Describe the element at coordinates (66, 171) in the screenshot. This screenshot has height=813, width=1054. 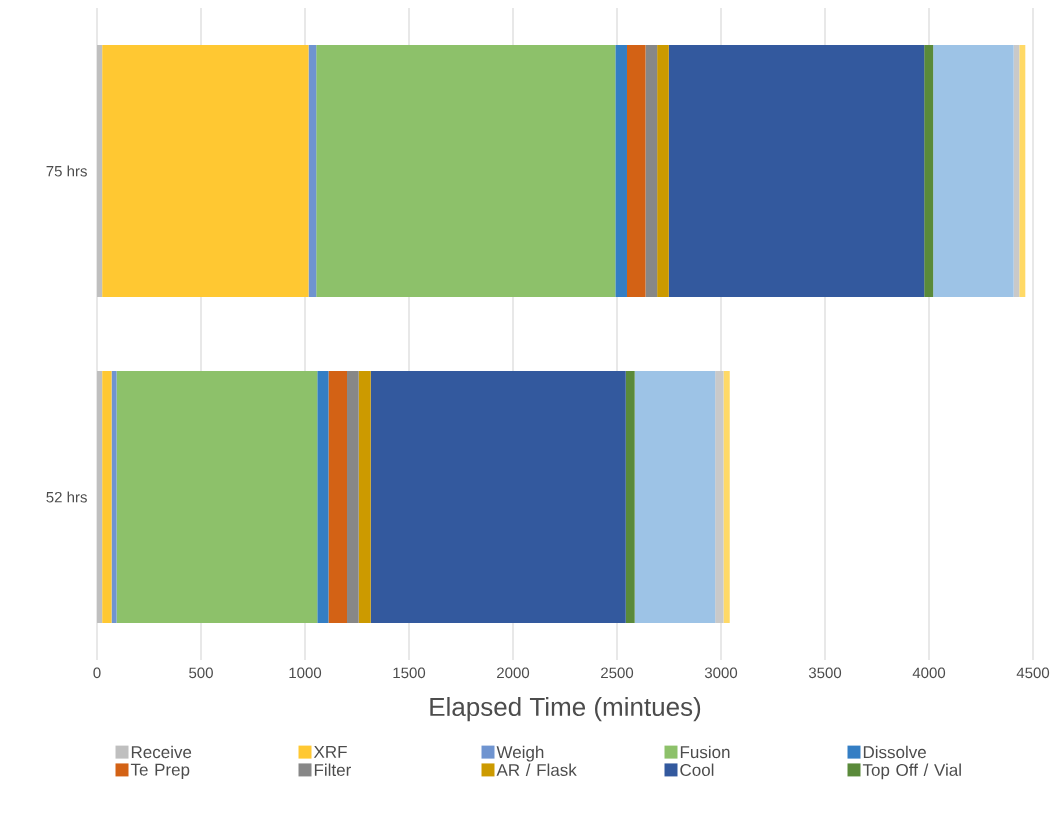
I see `y-tick-label: 75 hrs` at that location.